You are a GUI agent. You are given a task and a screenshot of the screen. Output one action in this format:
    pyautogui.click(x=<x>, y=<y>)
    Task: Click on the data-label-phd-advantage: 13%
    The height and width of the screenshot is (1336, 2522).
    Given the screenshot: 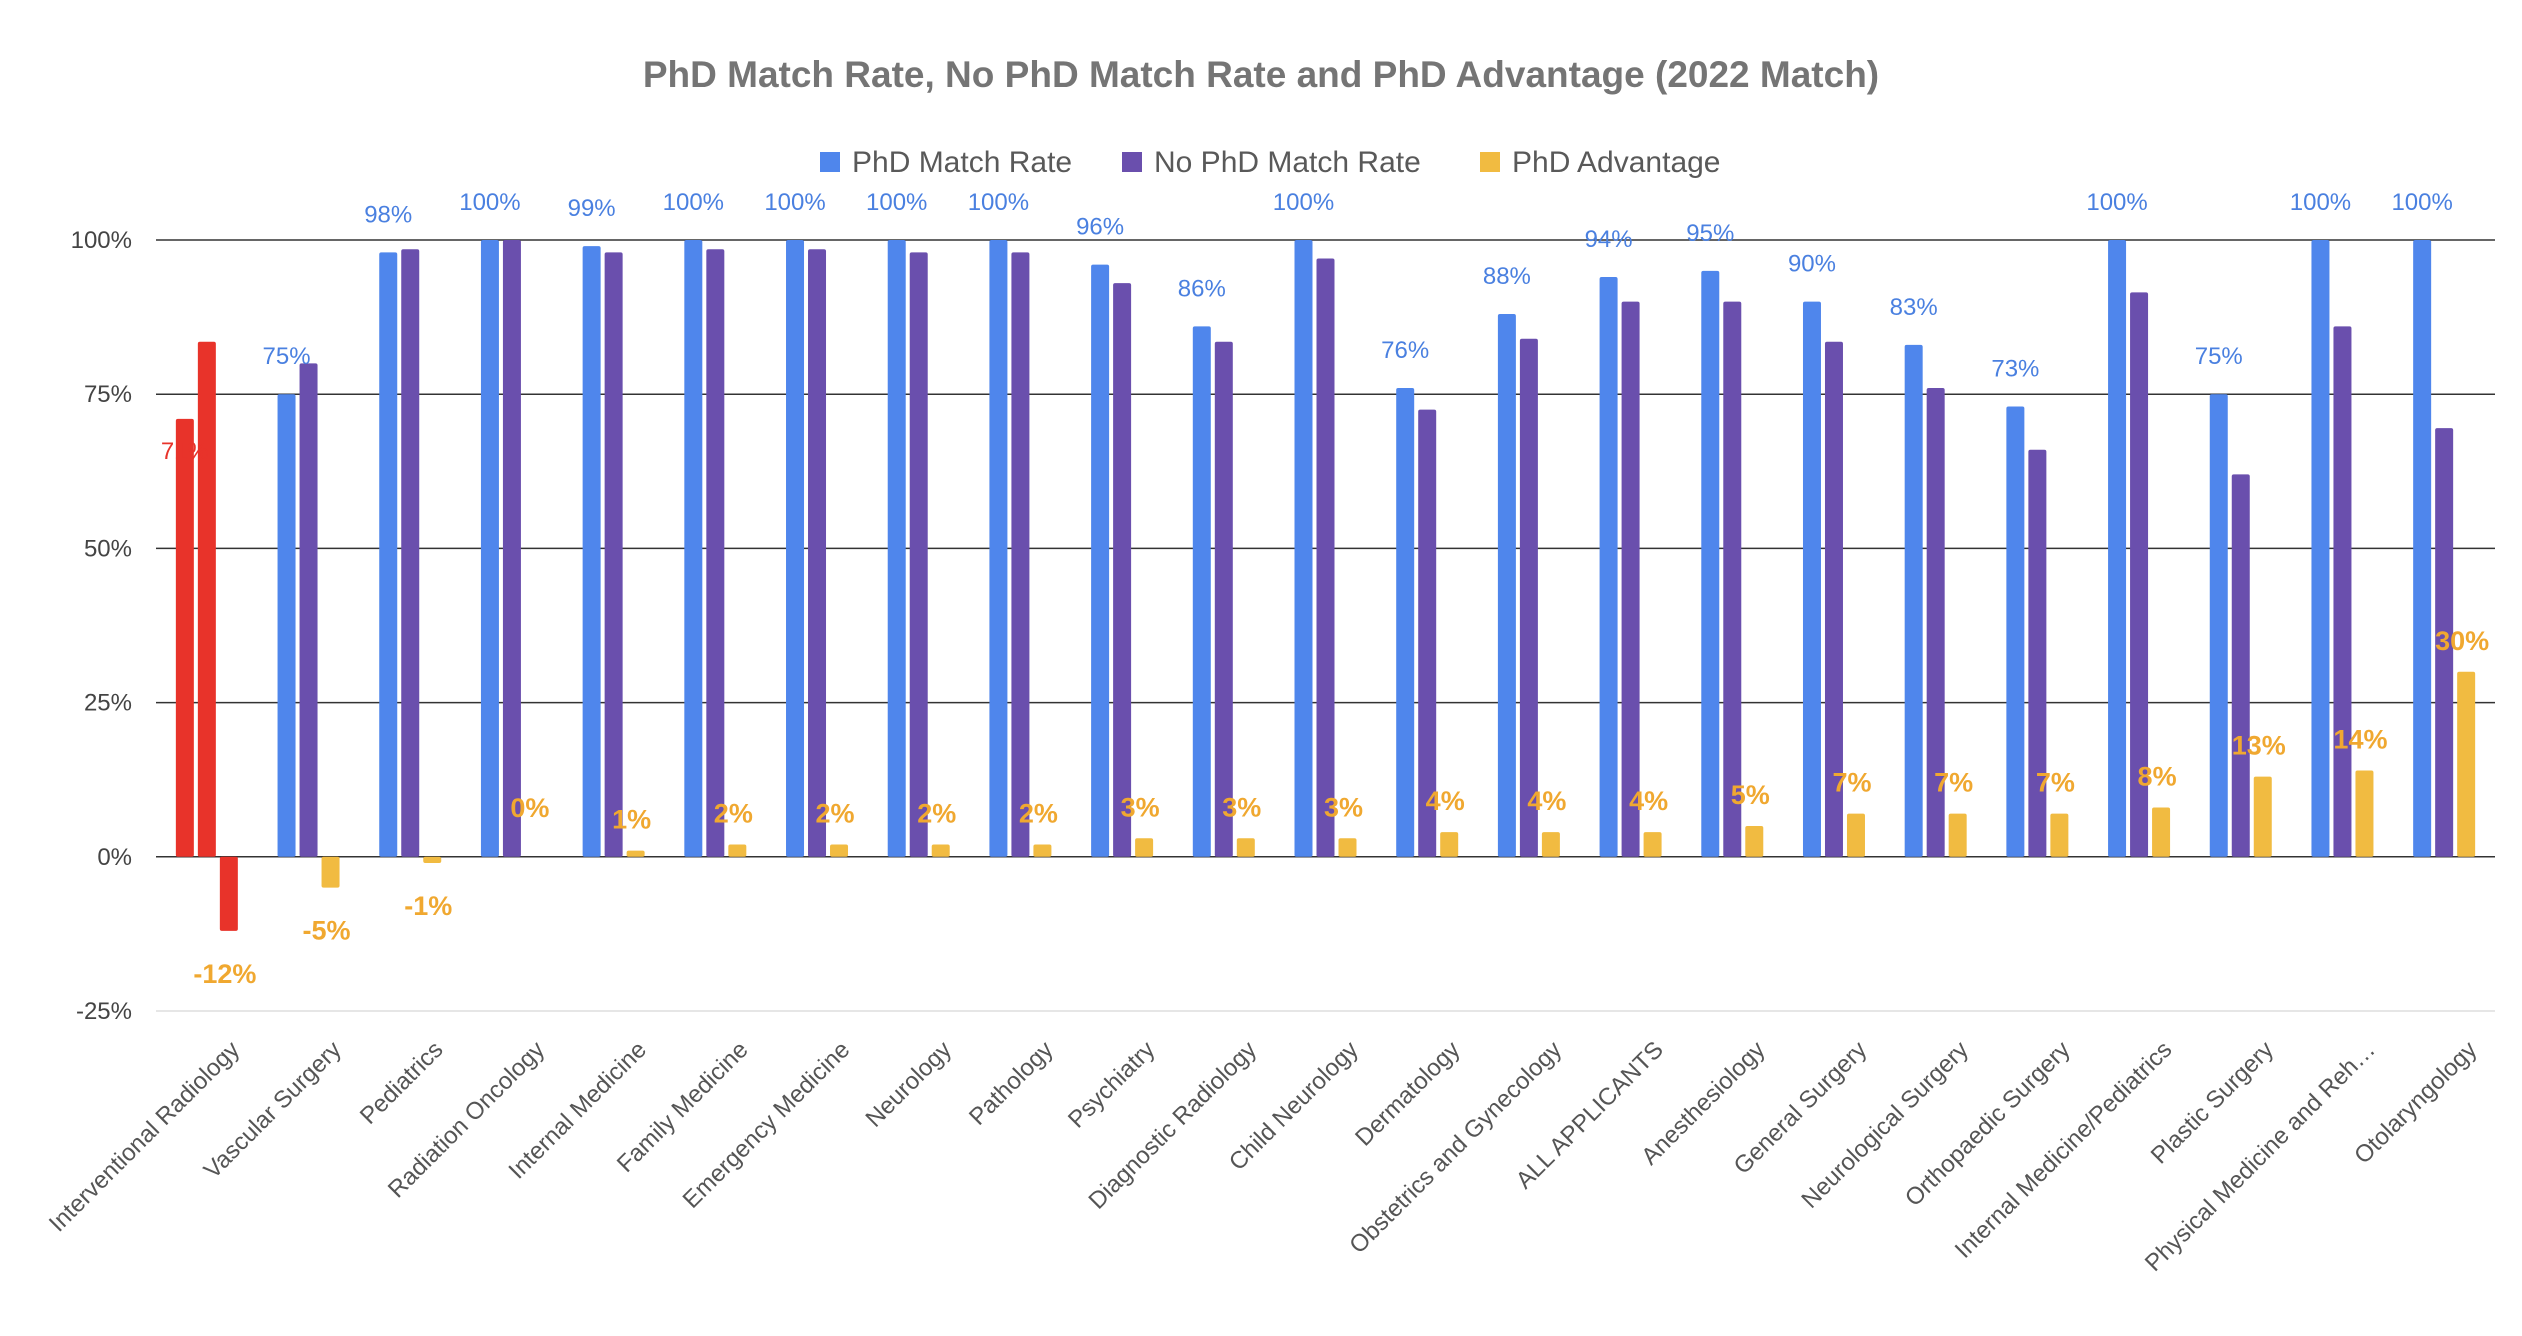 What is the action you would take?
    pyautogui.click(x=2259, y=746)
    